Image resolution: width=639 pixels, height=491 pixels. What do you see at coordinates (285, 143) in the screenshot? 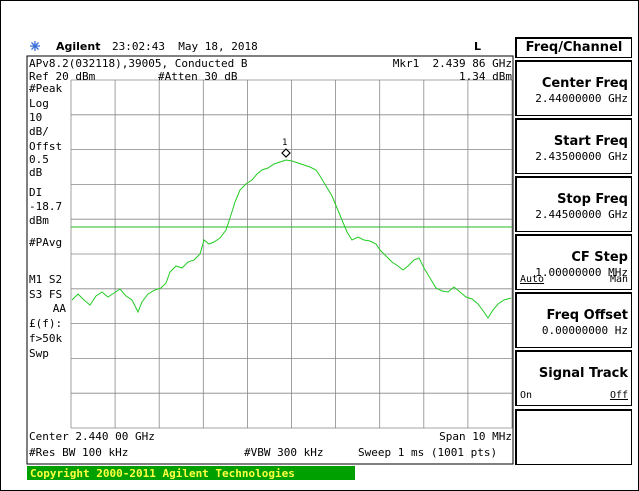
I see `marker-label: 1` at bounding box center [285, 143].